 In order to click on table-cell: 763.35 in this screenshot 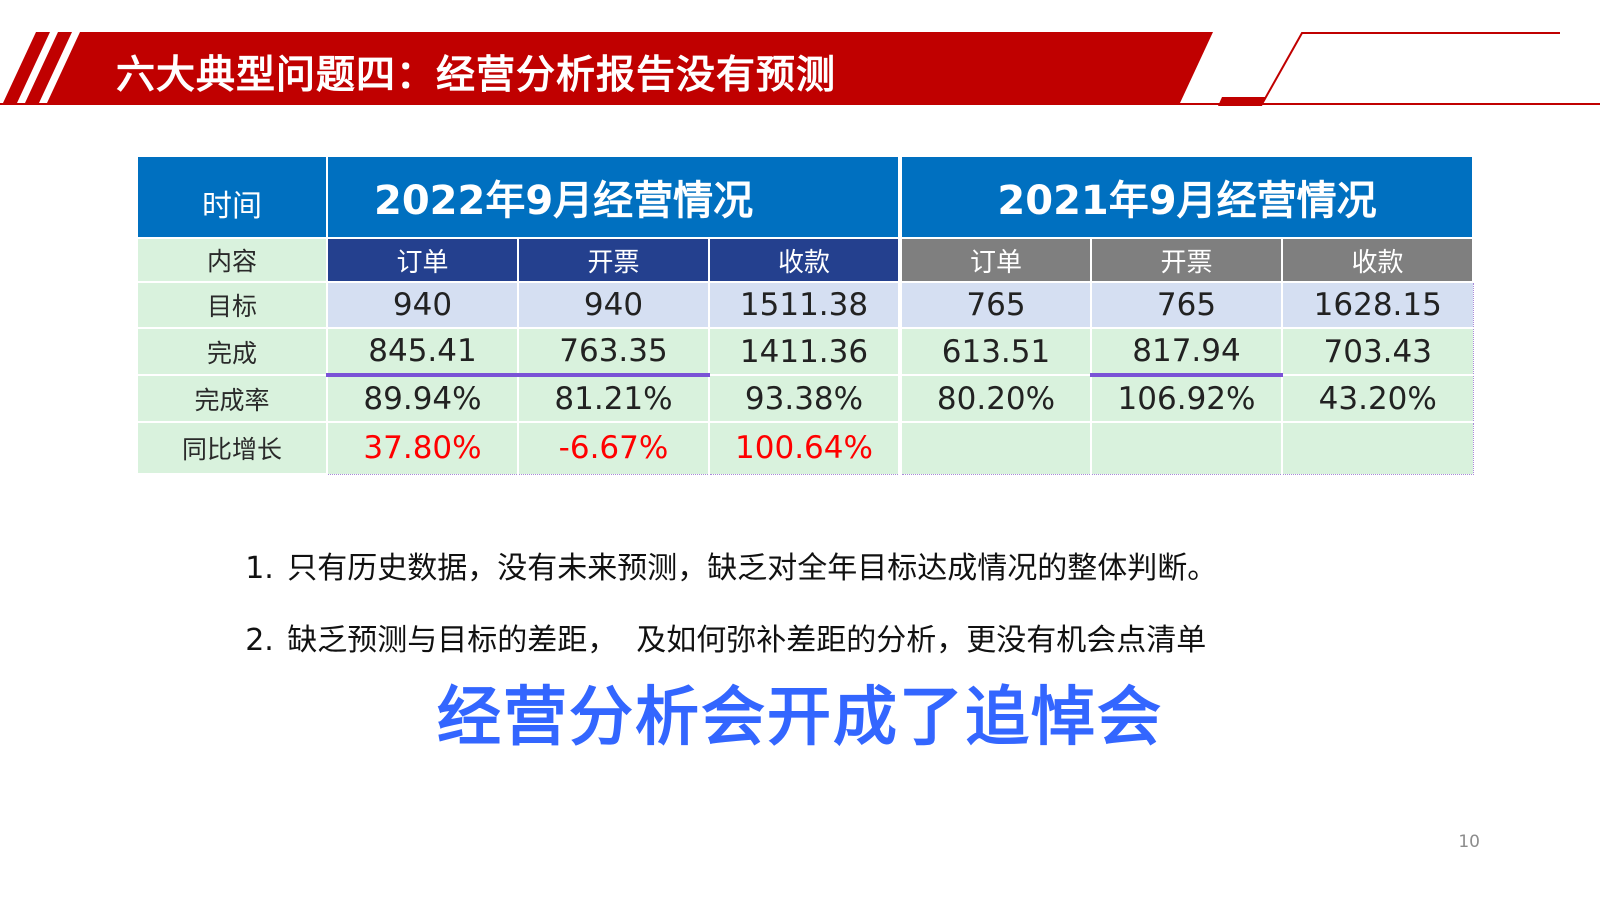, I will do `click(613, 352)`.